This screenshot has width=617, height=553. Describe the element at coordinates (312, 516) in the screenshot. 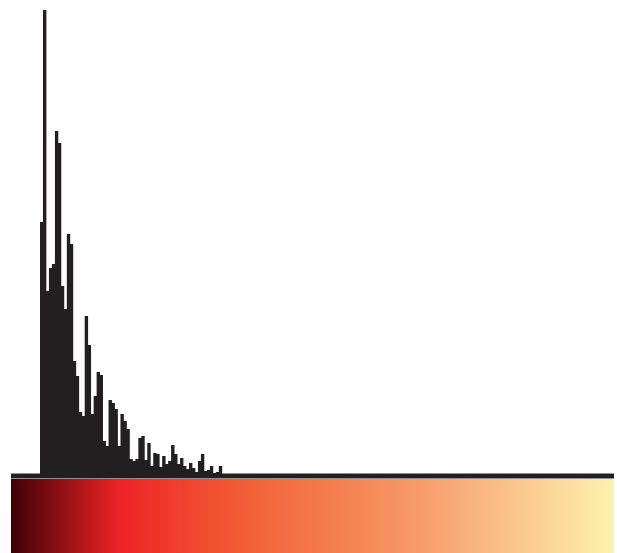

I see `colorbar` at that location.